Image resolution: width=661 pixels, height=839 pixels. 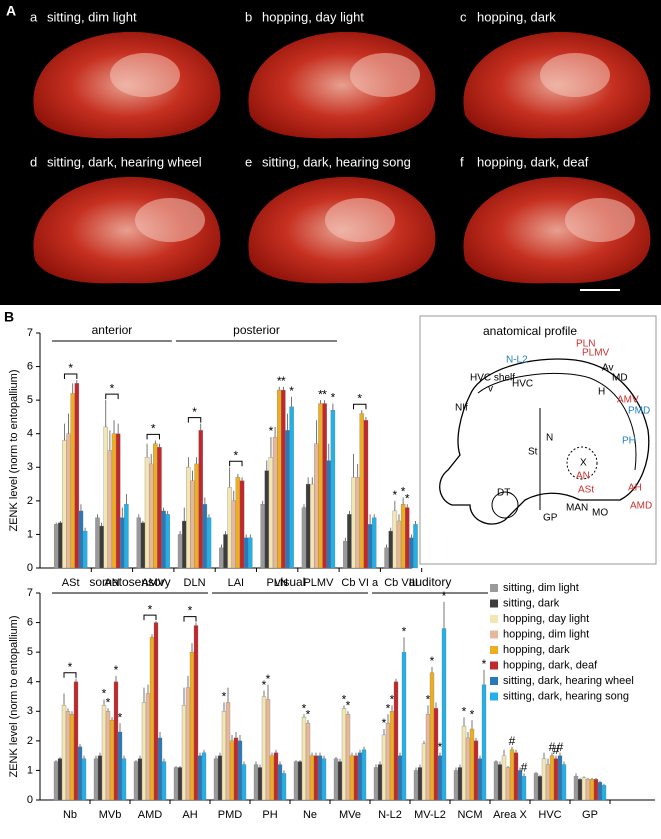 What do you see at coordinates (601, 392) in the screenshot?
I see `anatomy-label: H` at bounding box center [601, 392].